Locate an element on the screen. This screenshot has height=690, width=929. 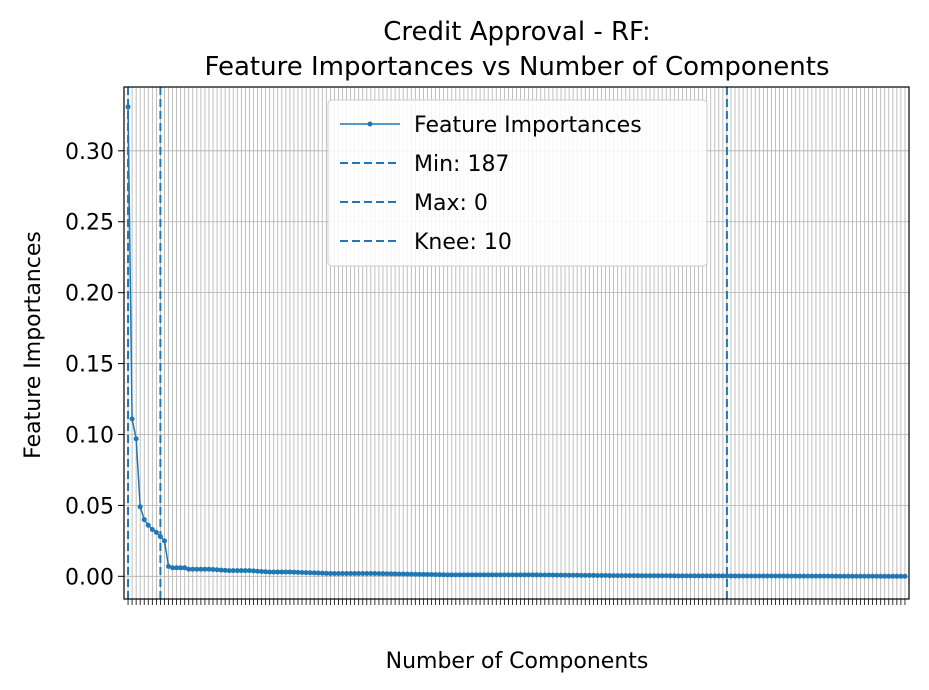
chart-title-line-1: Credit Approval - RF: is located at coordinates (517, 32).